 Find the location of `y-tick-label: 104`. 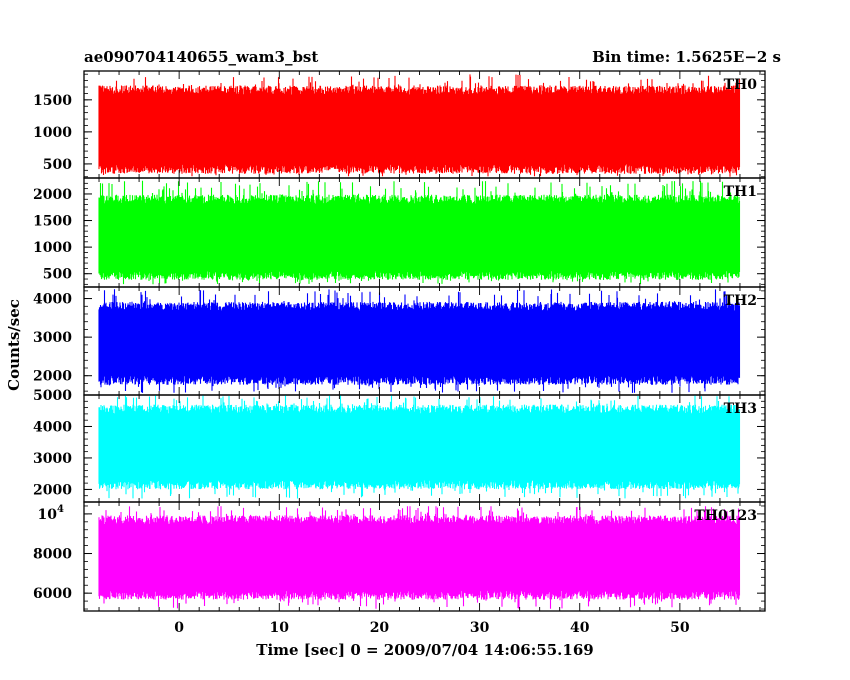

y-tick-label: 104 is located at coordinates (51, 513).